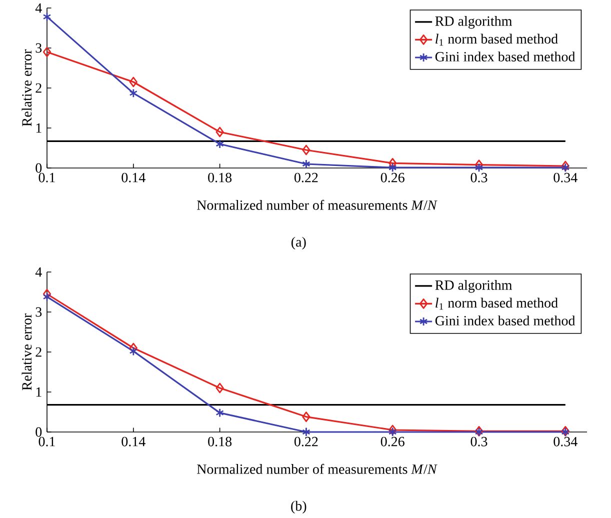 This screenshot has height=518, width=611. What do you see at coordinates (298, 507) in the screenshot?
I see `text: (b)` at bounding box center [298, 507].